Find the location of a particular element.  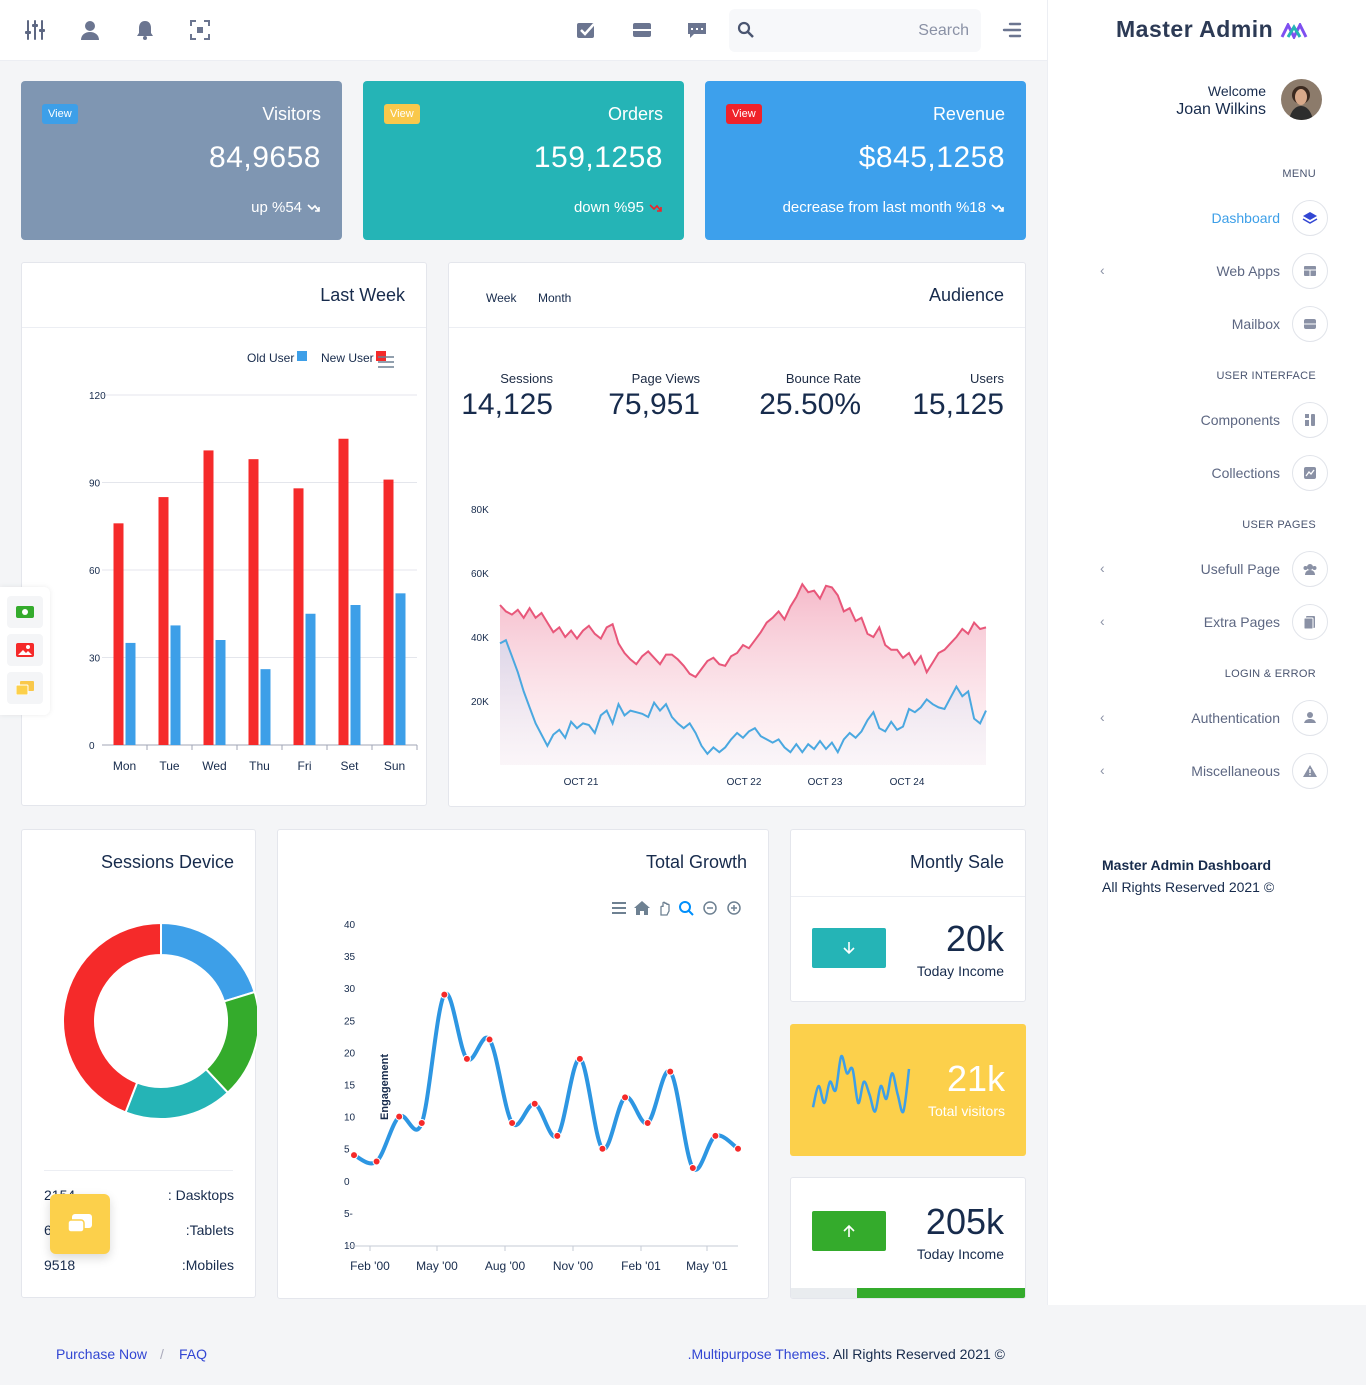

sidebar-item-dashboard: Dashboard is located at coordinates (1208, 218).